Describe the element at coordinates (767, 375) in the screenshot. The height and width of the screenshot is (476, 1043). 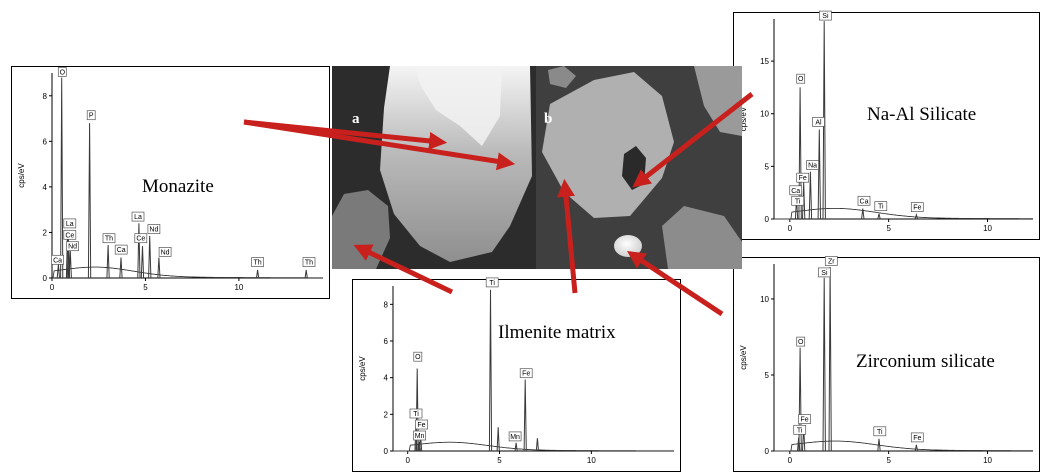
I see `y-tick-label: 5` at that location.